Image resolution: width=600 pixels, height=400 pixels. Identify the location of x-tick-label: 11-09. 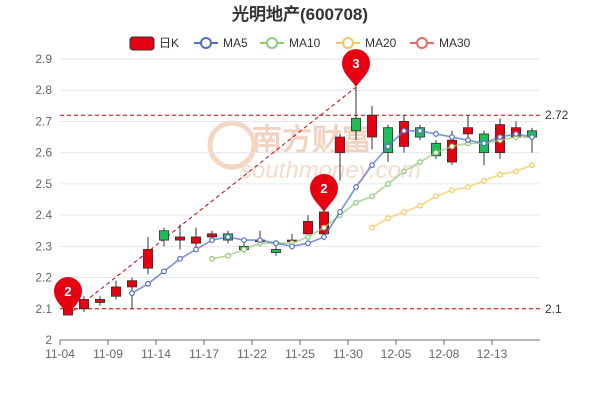
(108, 354).